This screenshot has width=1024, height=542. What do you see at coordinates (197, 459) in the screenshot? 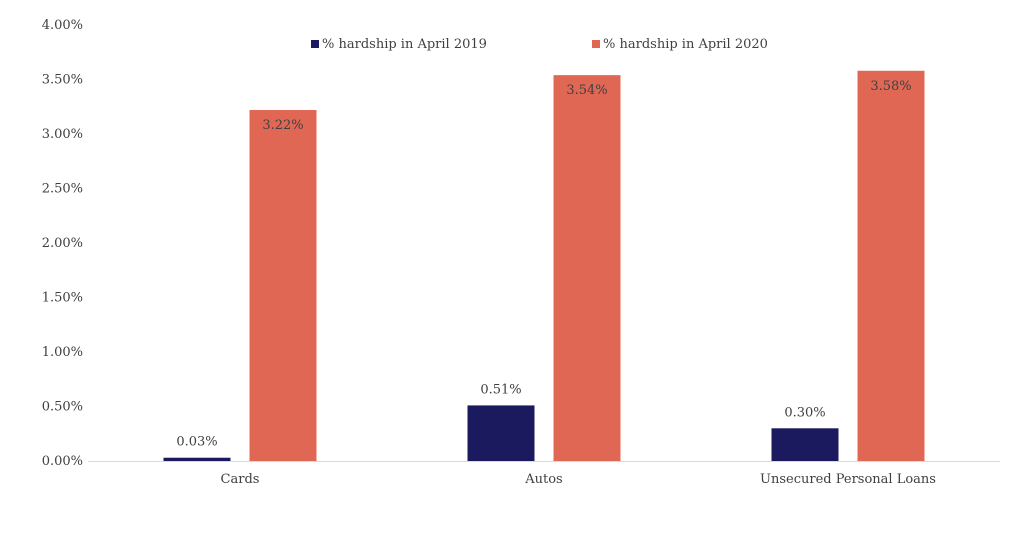
I see `bar-2019-cards` at bounding box center [197, 459].